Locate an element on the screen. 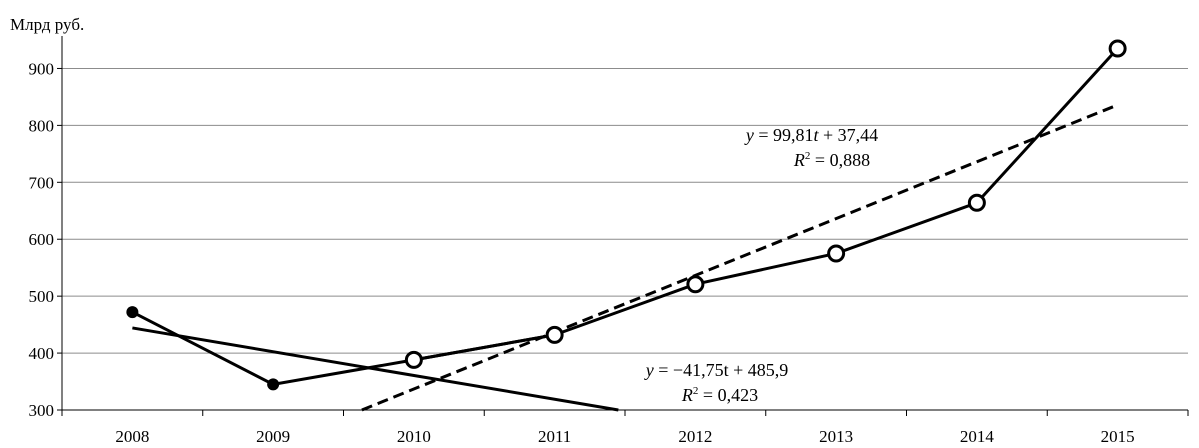 This screenshot has height=448, width=1199. y-tick-labels: 300 400 500 600 700 800 900 is located at coordinates (42, 239).